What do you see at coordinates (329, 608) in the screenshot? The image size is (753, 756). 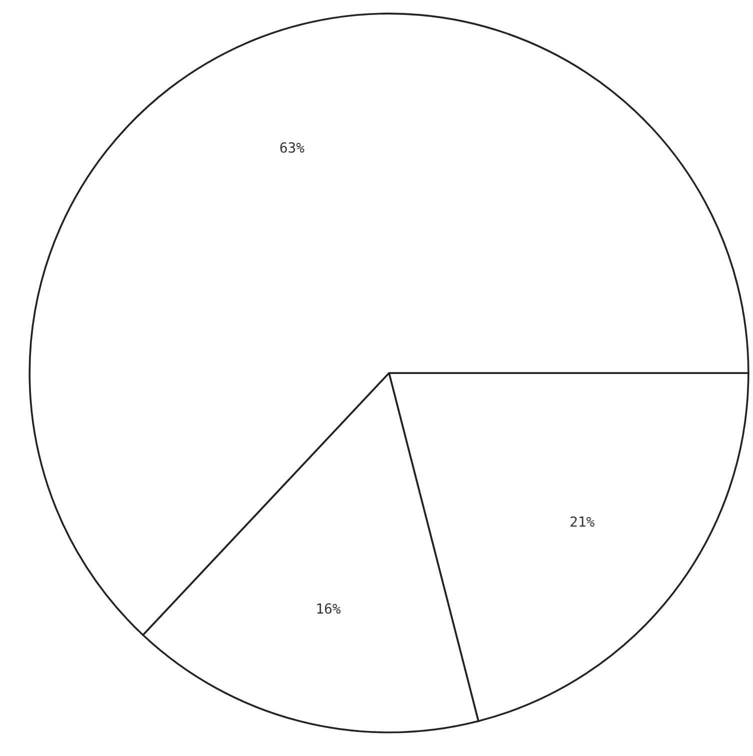 I see `data-label: 16%` at bounding box center [329, 608].